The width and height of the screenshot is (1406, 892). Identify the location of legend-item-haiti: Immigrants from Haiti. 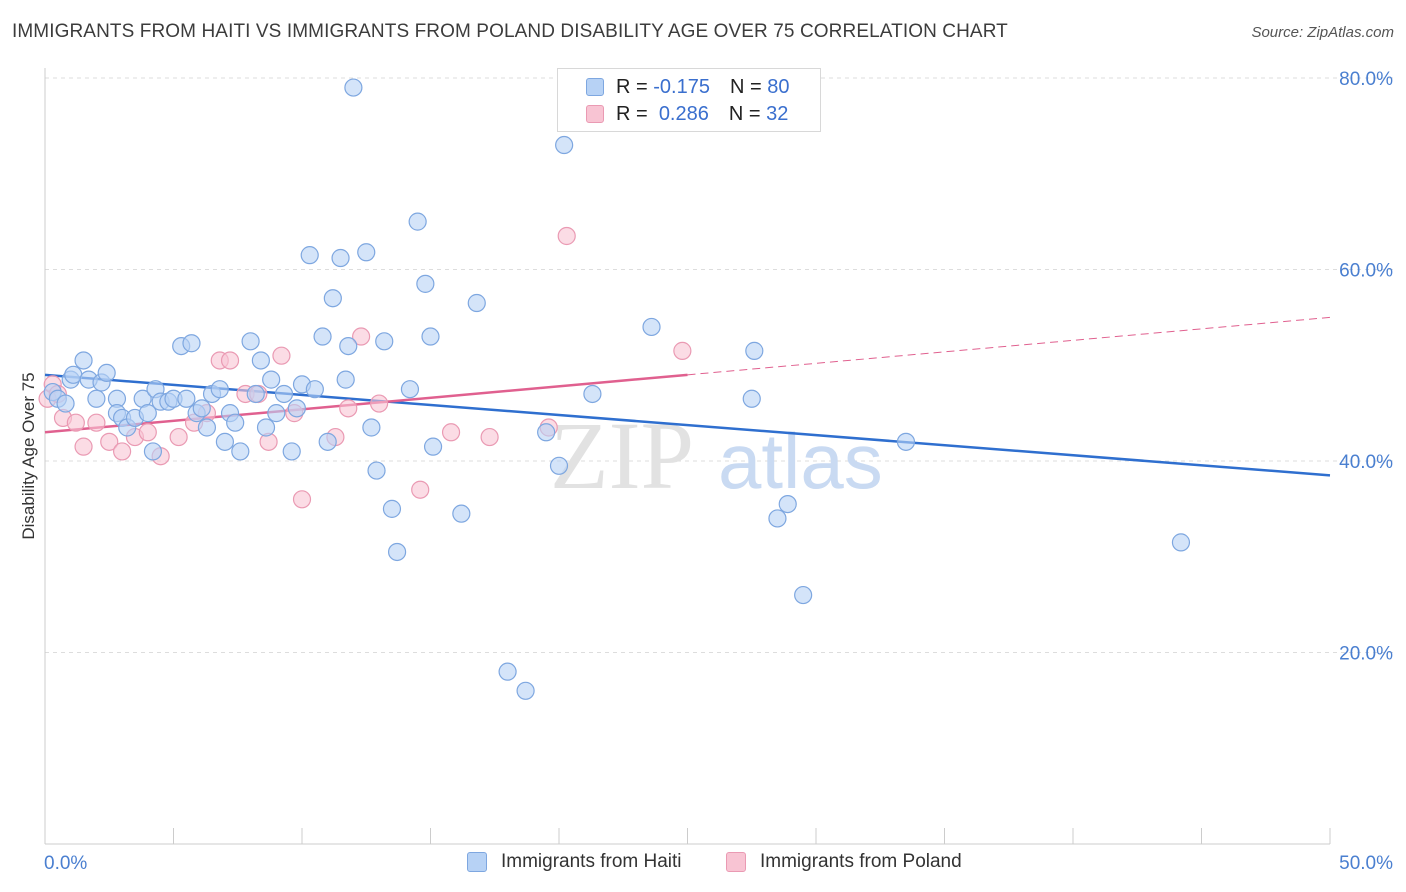
(574, 862).